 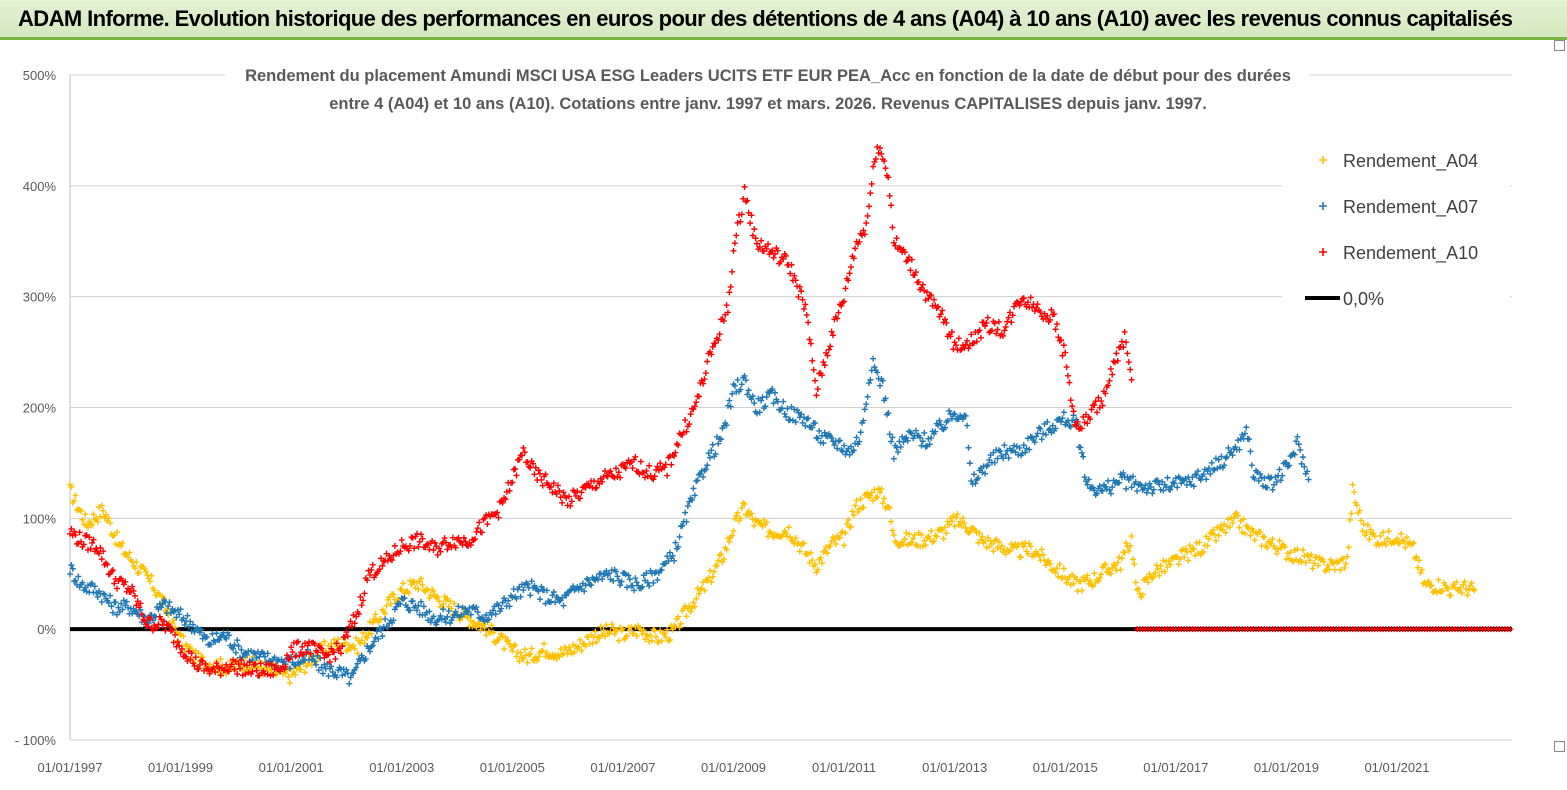 What do you see at coordinates (291, 767) in the screenshot?
I see `x-tick-label: 01/01/2001` at bounding box center [291, 767].